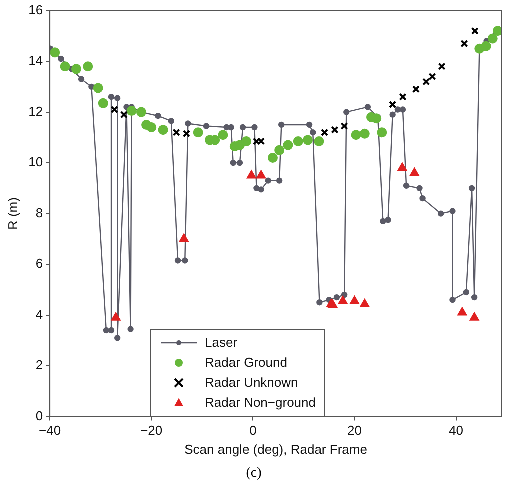 This screenshot has height=490, width=508. I want to click on legend-label: Laser, so click(221, 342).